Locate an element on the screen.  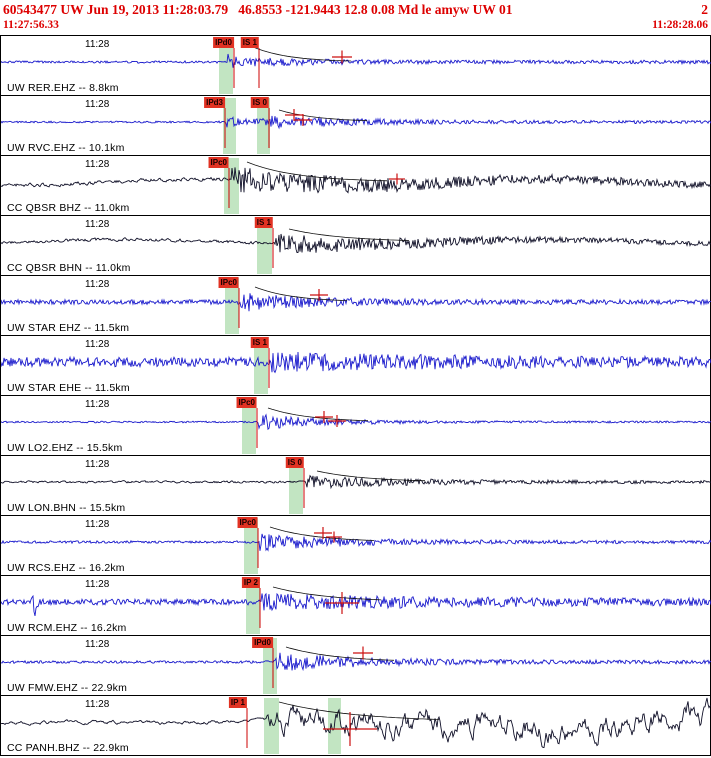
station-channel-label: CC PANH.BHZ -- 22.9km is located at coordinates (68, 748).